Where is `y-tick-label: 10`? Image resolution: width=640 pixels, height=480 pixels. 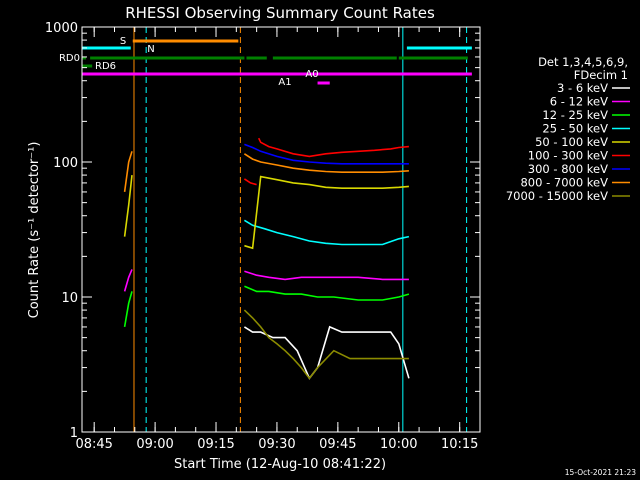 y-tick-label: 10 is located at coordinates (69, 298).